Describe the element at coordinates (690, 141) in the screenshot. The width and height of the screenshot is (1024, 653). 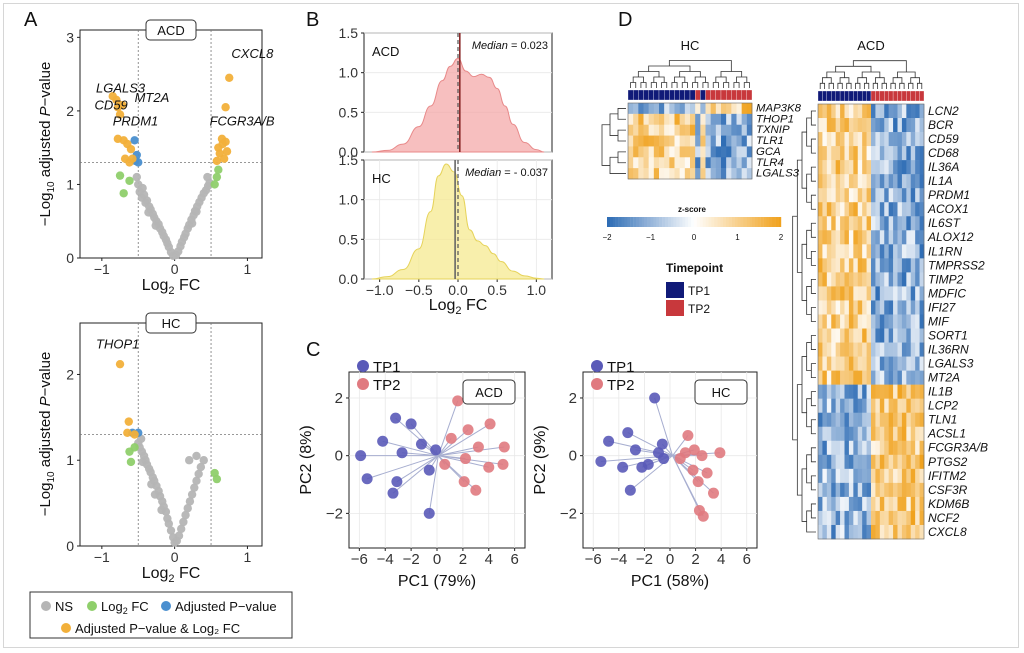
I see `heatmap-border` at that location.